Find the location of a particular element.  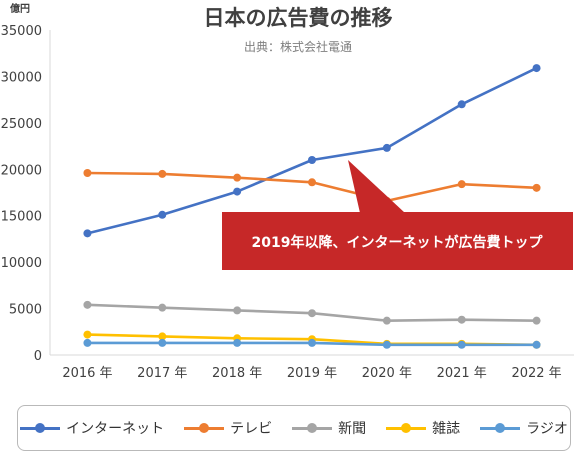

x-tick-label: 2017 年 is located at coordinates (162, 373).